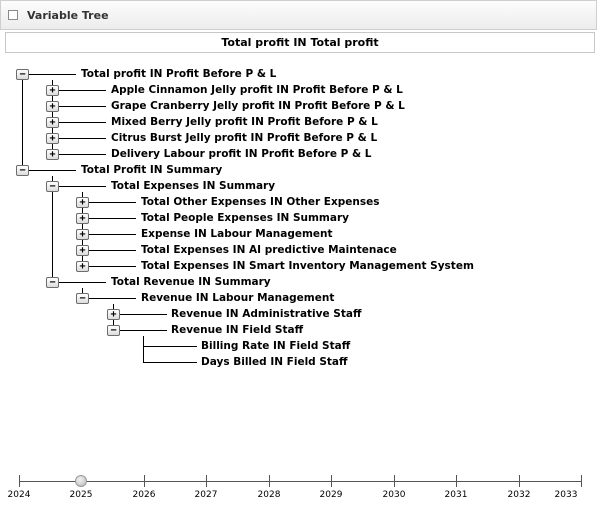 This screenshot has width=599, height=516. I want to click on tree-node-label: Total Other Expenses IN Other Expenses, so click(260, 202).